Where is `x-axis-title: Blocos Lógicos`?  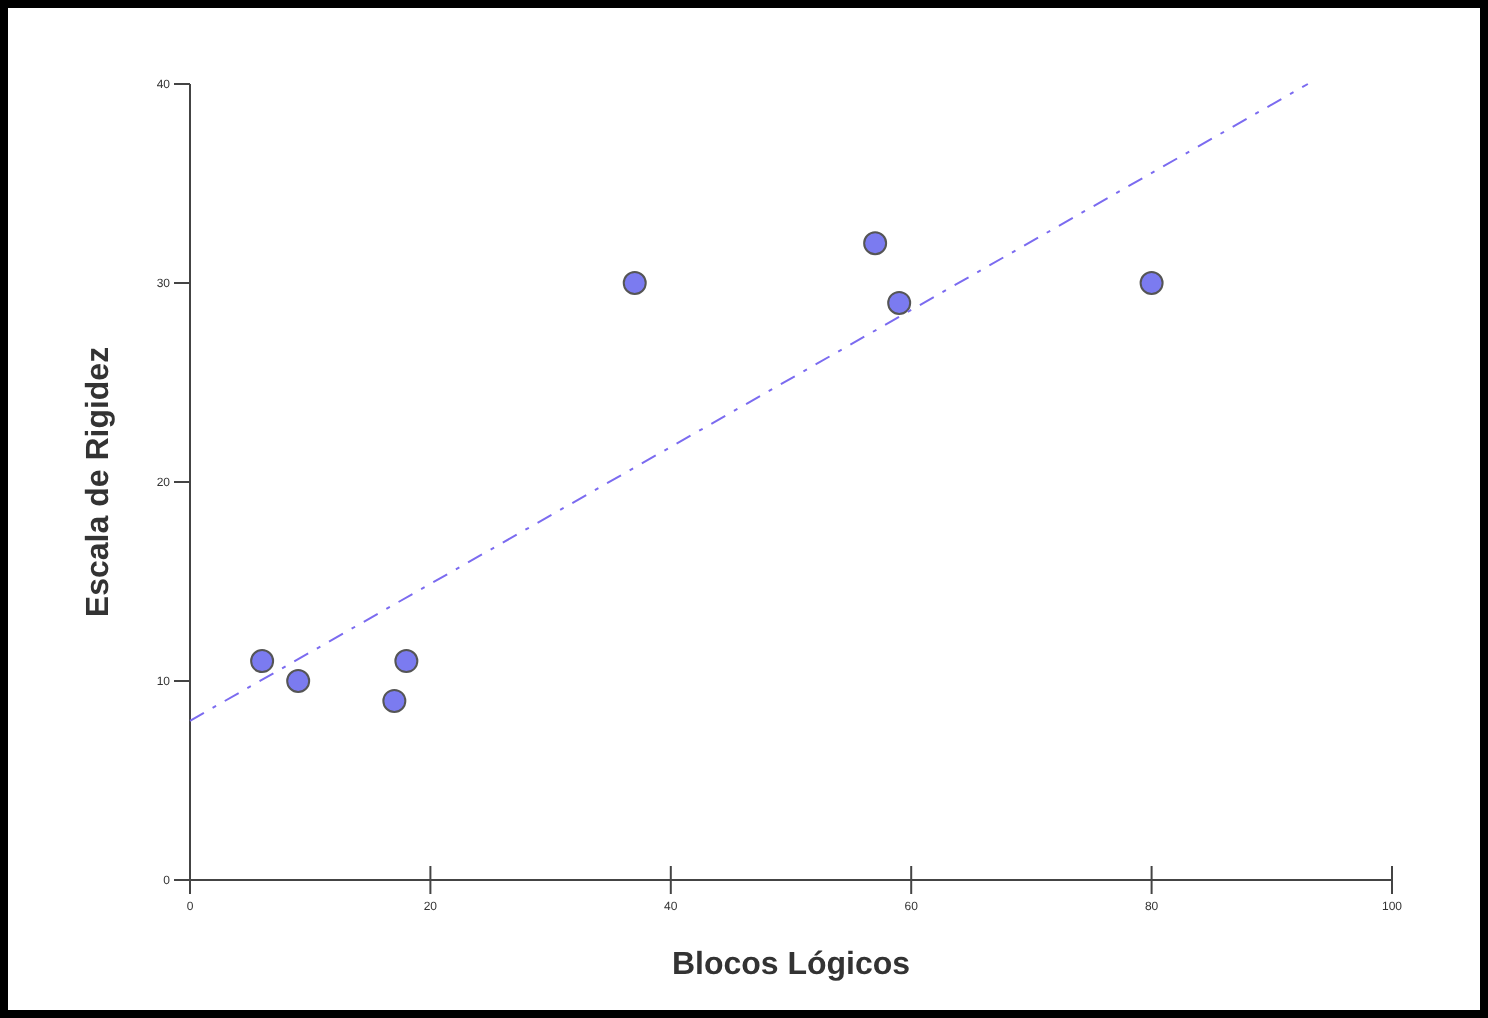
x-axis-title: Blocos Lógicos is located at coordinates (791, 965).